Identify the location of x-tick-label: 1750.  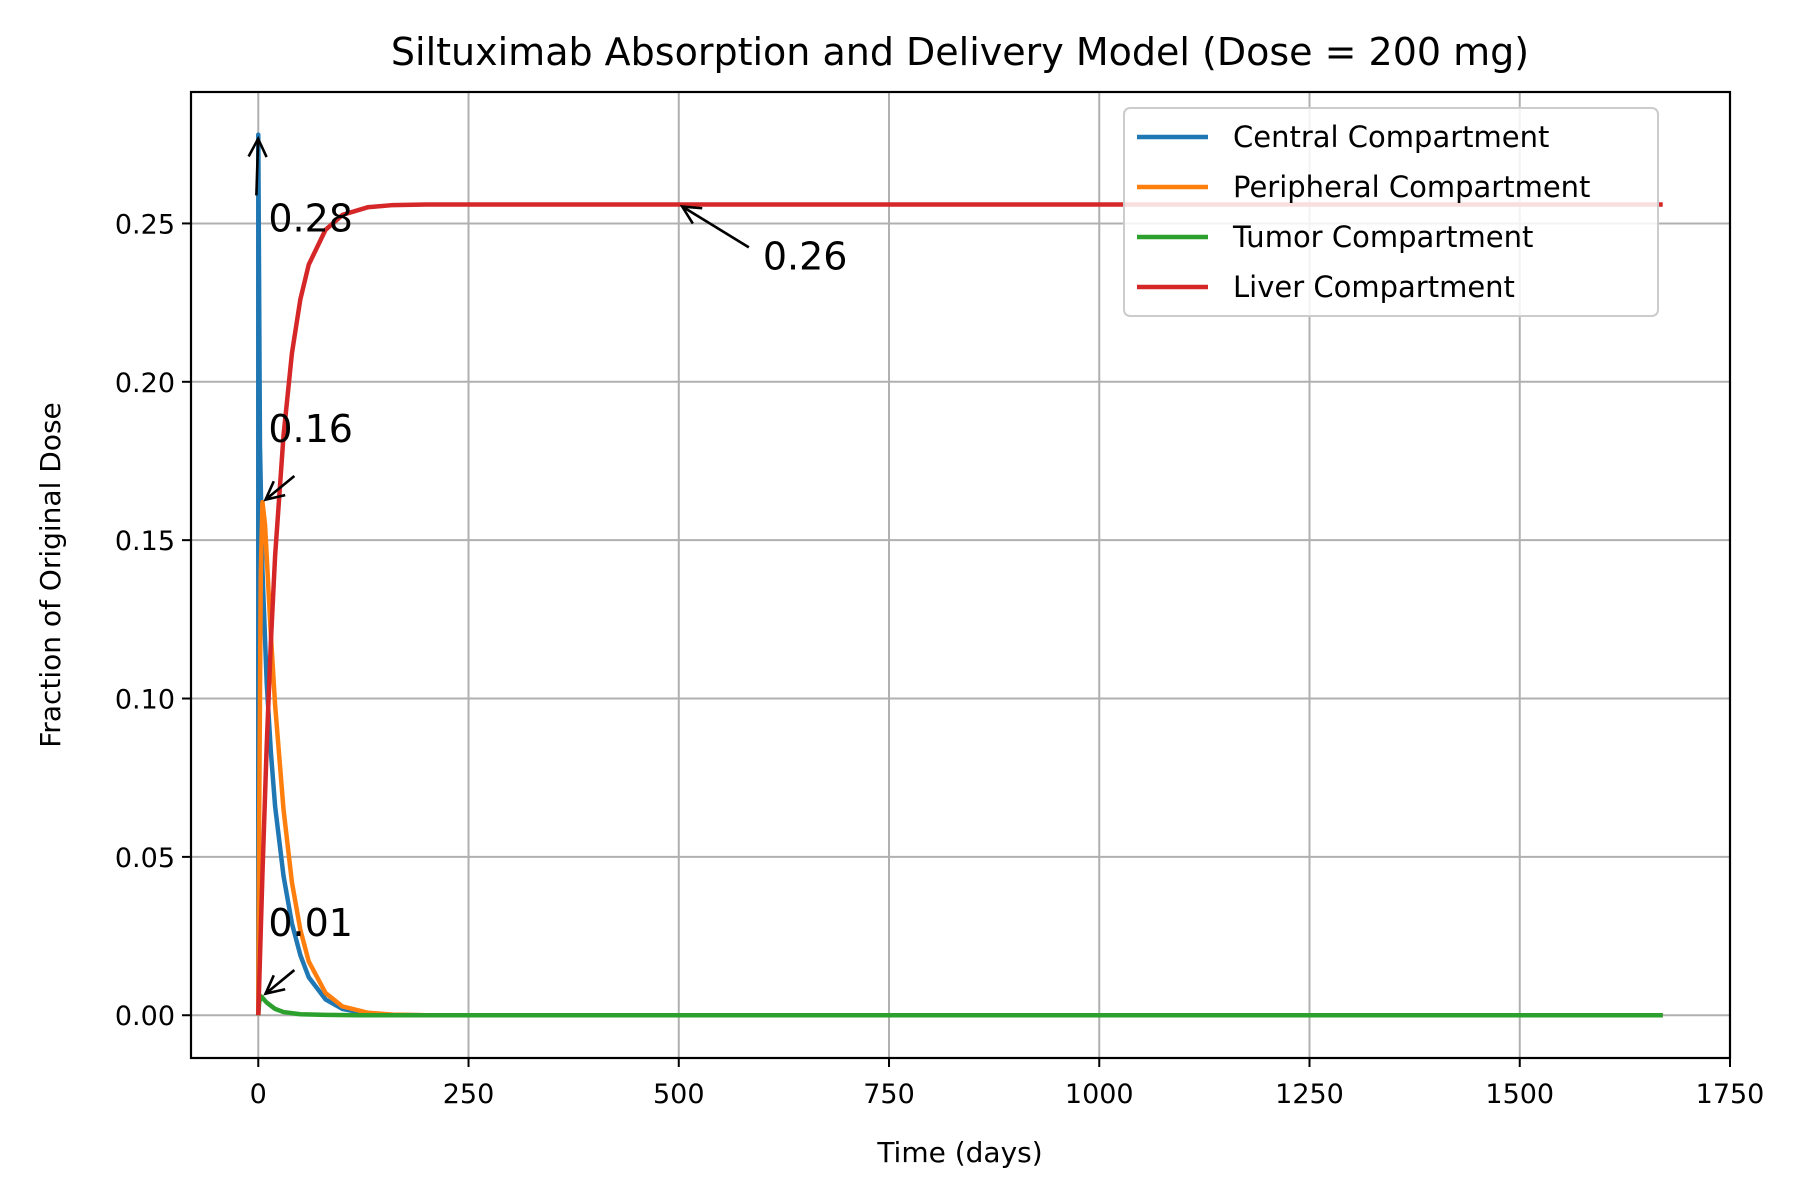
(1730, 1094).